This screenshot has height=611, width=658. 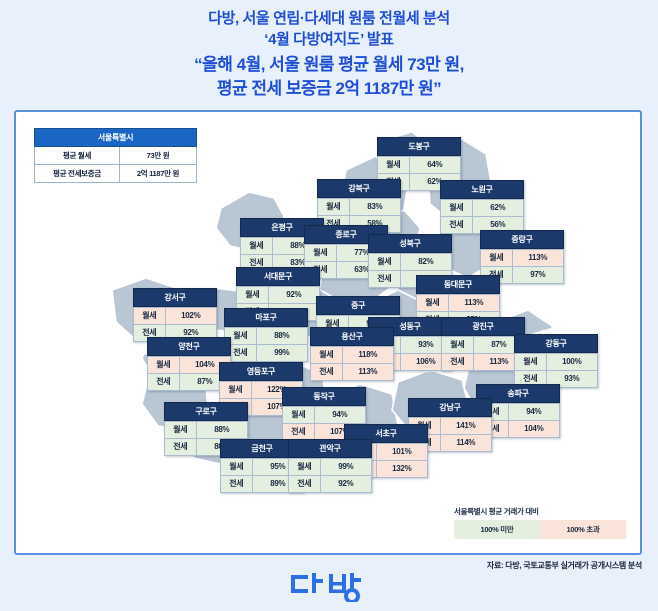 I want to click on district-name: 송파구, so click(x=518, y=393).